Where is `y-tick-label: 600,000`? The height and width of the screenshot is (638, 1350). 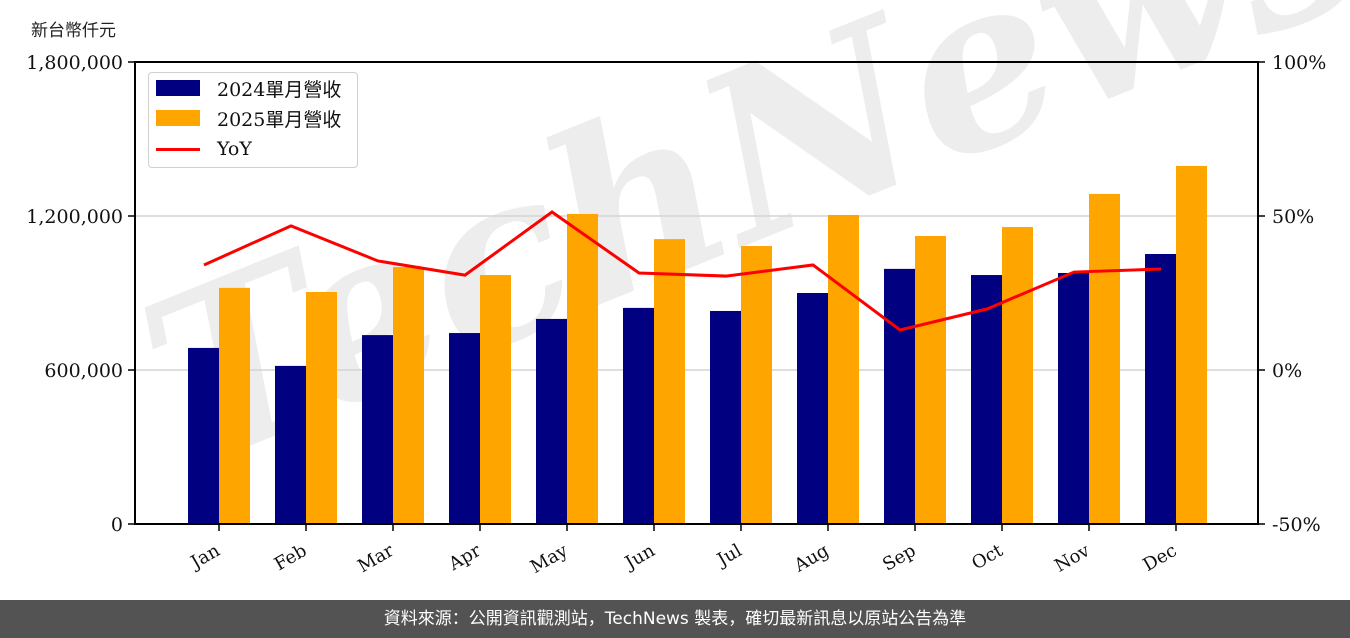
y-tick-label: 600,000 is located at coordinates (83, 371).